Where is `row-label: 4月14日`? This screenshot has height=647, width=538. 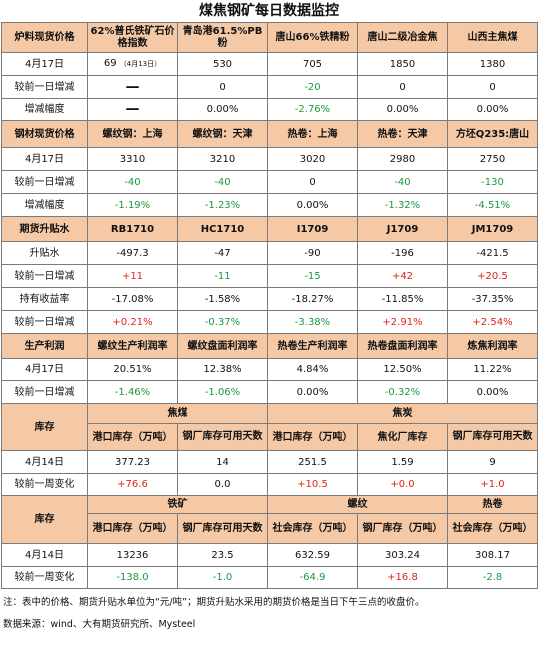
row-label: 4月14日 is located at coordinates (44, 555).